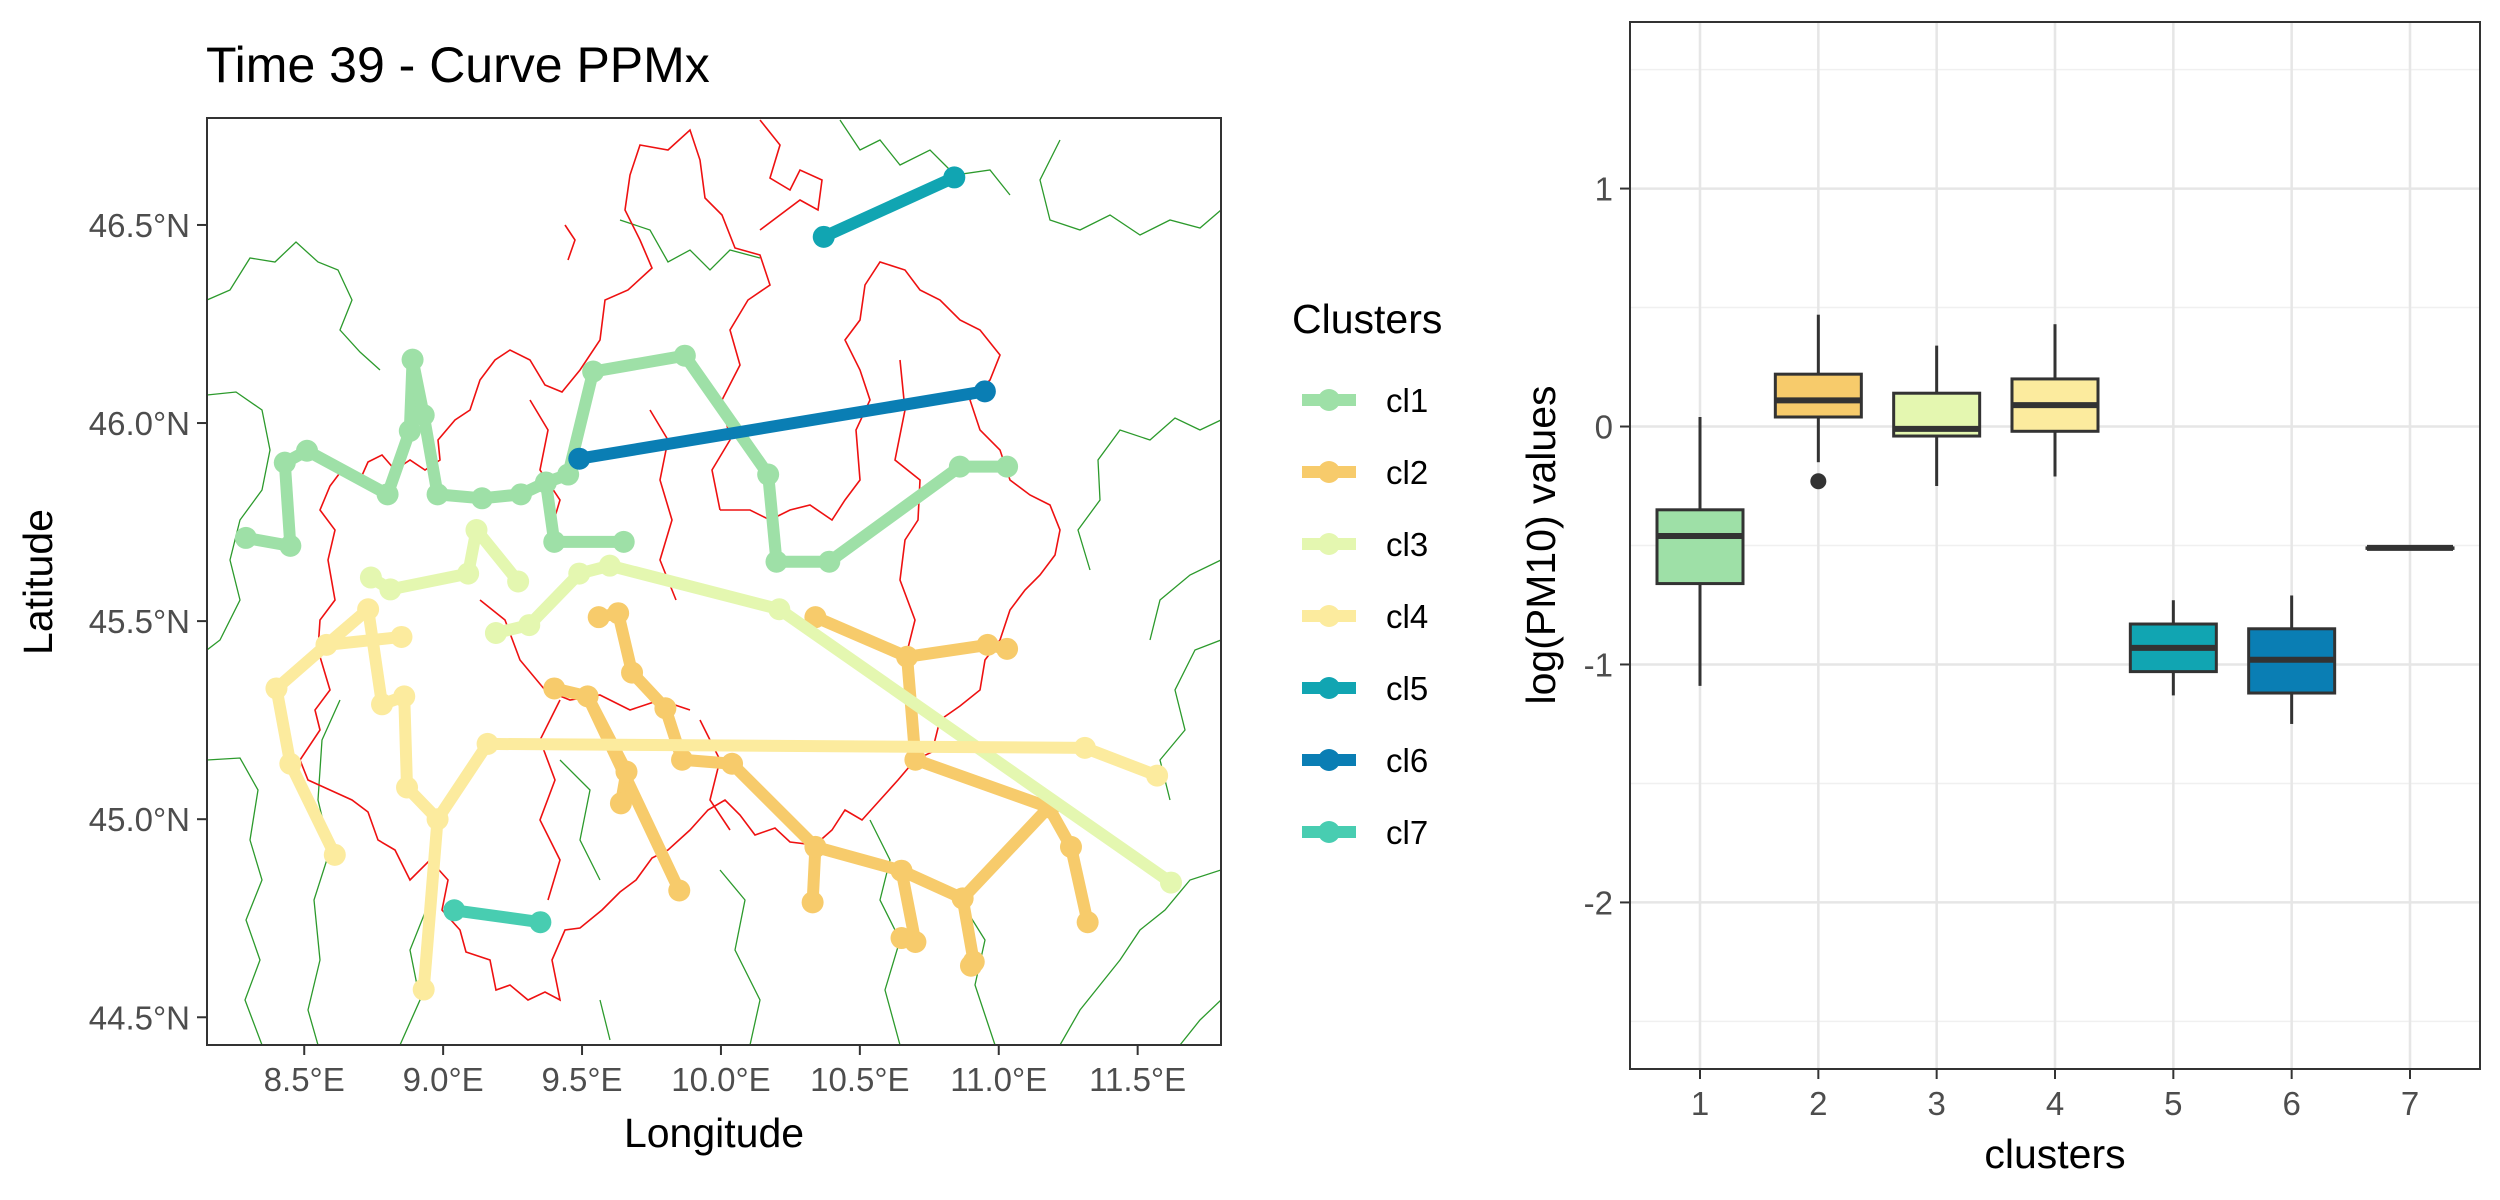 This screenshot has height=1200, width=2500. What do you see at coordinates (1604, 427) in the screenshot?
I see `boxplot-y-tick-label: 0` at bounding box center [1604, 427].